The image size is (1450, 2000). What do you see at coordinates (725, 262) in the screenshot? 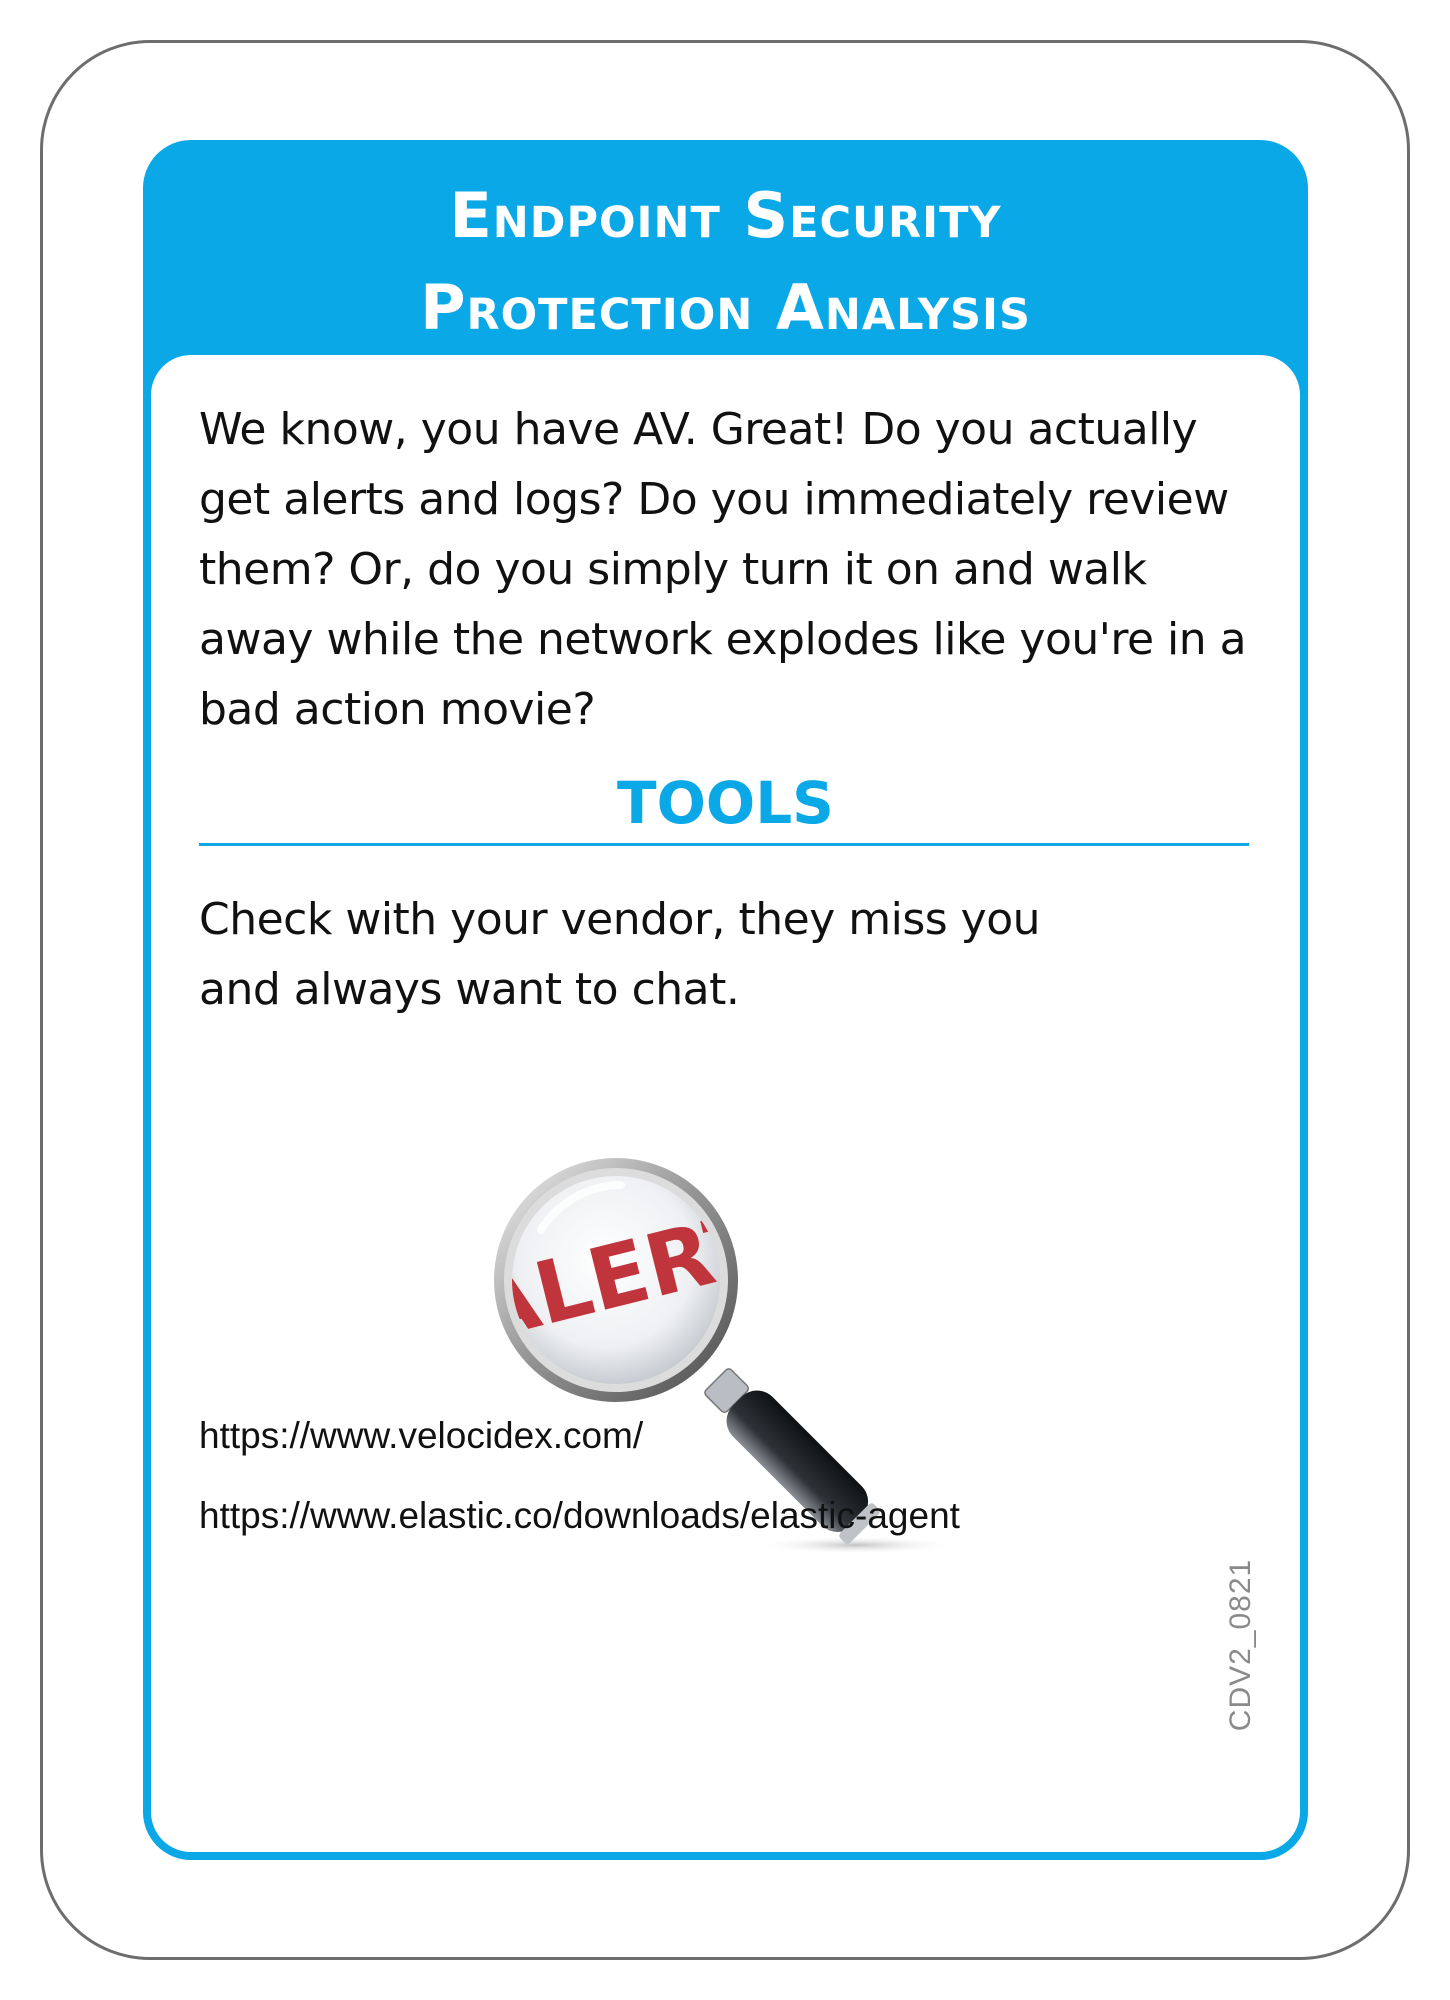
I see `card-title: Endpoint Security Protection Analysis` at bounding box center [725, 262].